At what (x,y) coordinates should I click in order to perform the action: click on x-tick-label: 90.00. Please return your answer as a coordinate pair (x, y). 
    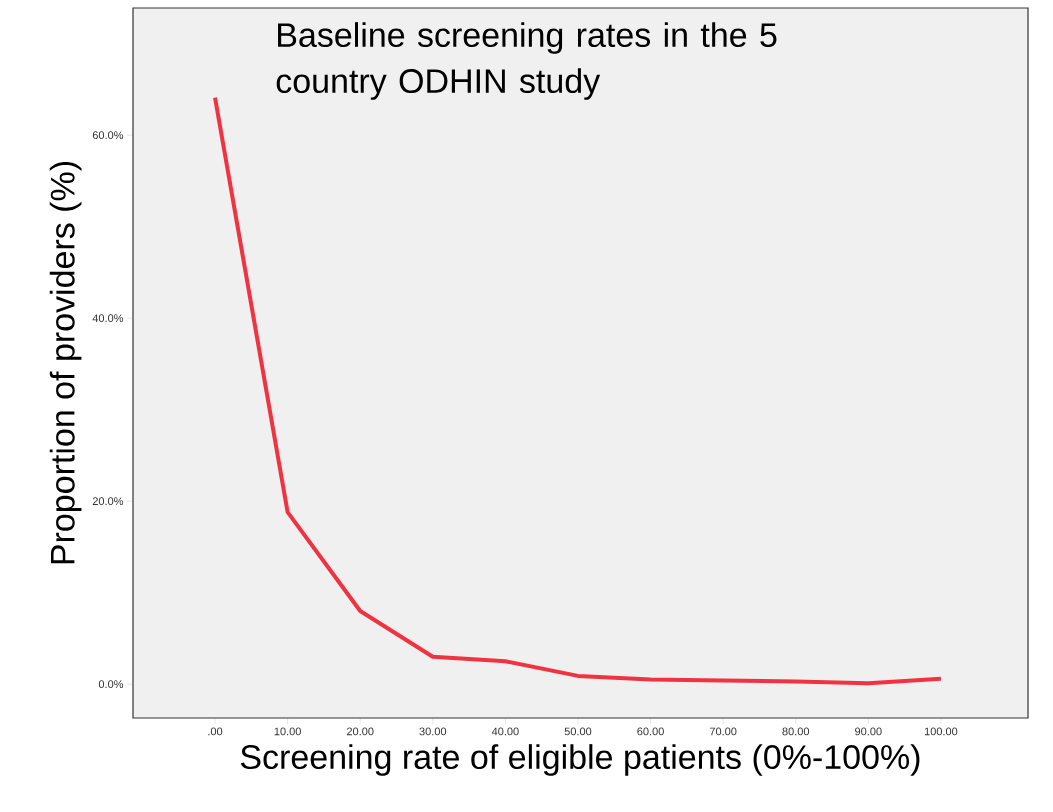
    Looking at the image, I should click on (868, 731).